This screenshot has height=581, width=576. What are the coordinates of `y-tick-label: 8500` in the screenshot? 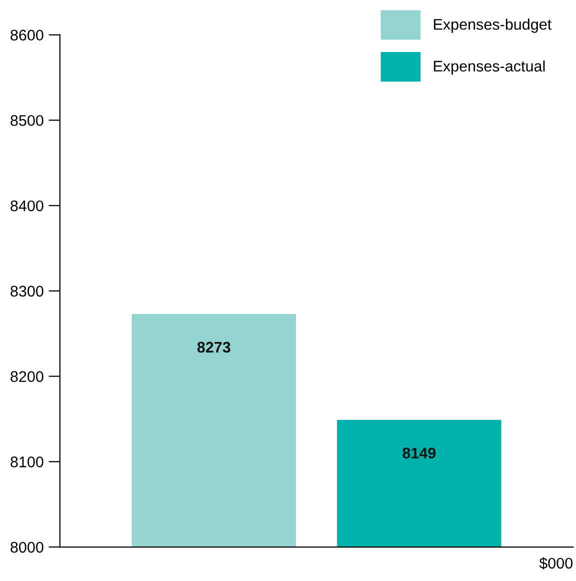 It's located at (27, 120).